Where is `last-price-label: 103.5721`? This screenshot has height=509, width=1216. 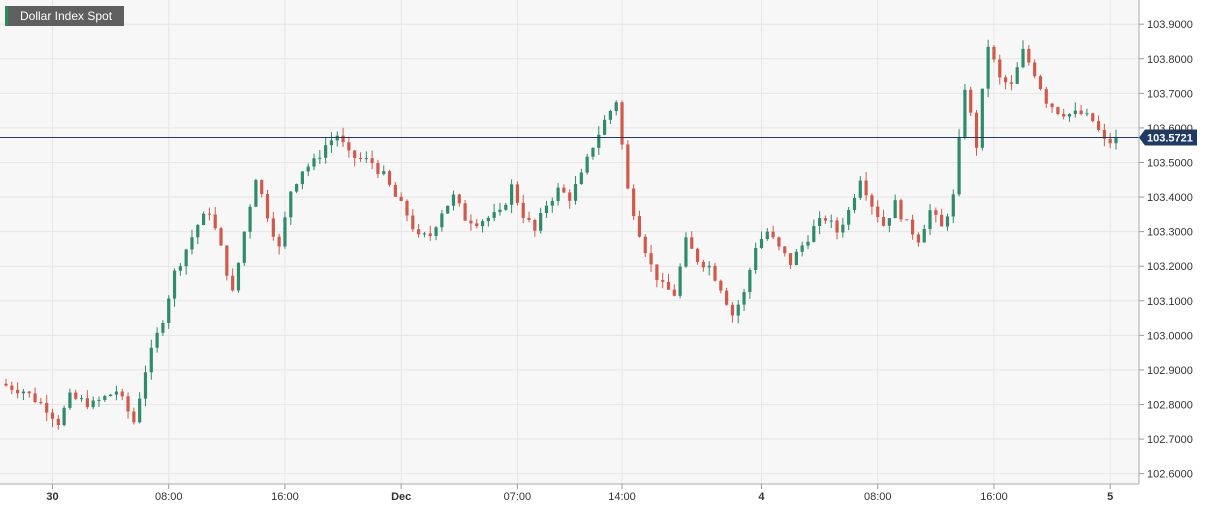 last-price-label: 103.5721 is located at coordinates (1170, 139).